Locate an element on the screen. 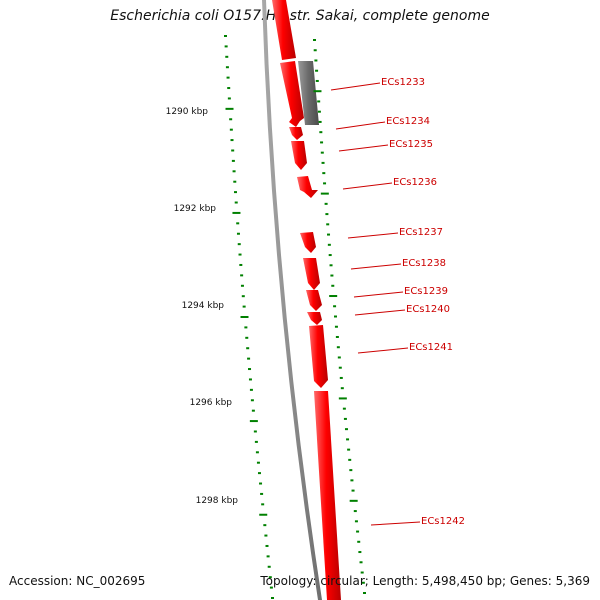  scale-label: 1292 kbp is located at coordinates (195, 209).